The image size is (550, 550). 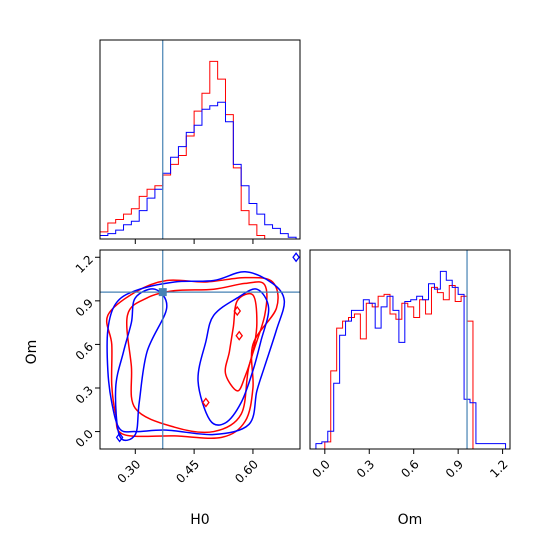 I want to click on joint-frame, so click(x=200, y=349).